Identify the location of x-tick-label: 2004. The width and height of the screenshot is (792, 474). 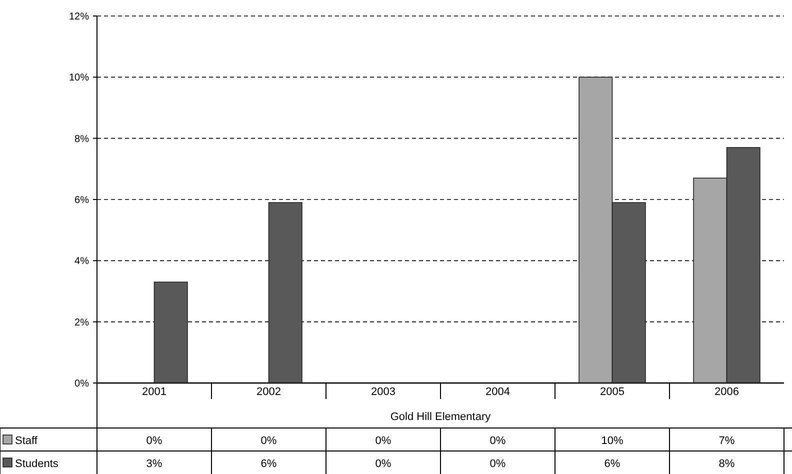
(498, 392).